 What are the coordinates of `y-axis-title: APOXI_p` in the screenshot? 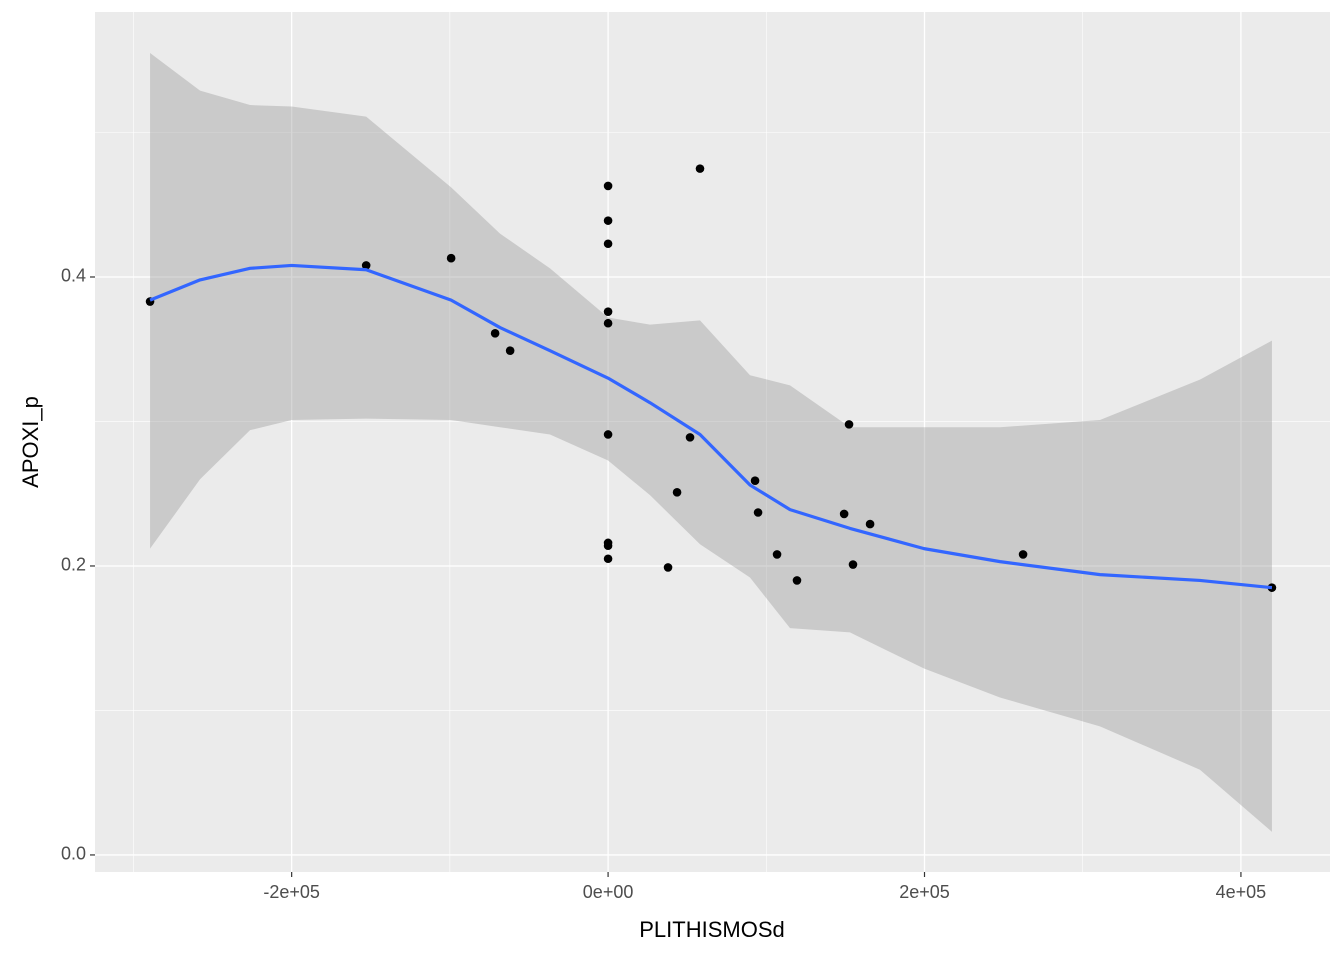 It's located at (30, 442).